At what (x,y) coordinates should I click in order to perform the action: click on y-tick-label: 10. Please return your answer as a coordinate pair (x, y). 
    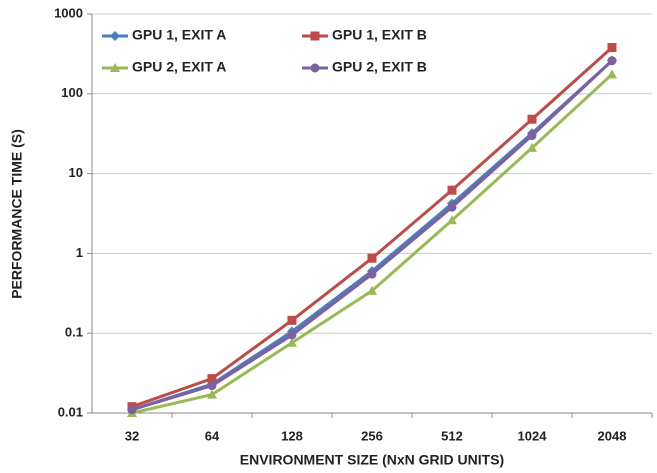
    Looking at the image, I should click on (76, 172).